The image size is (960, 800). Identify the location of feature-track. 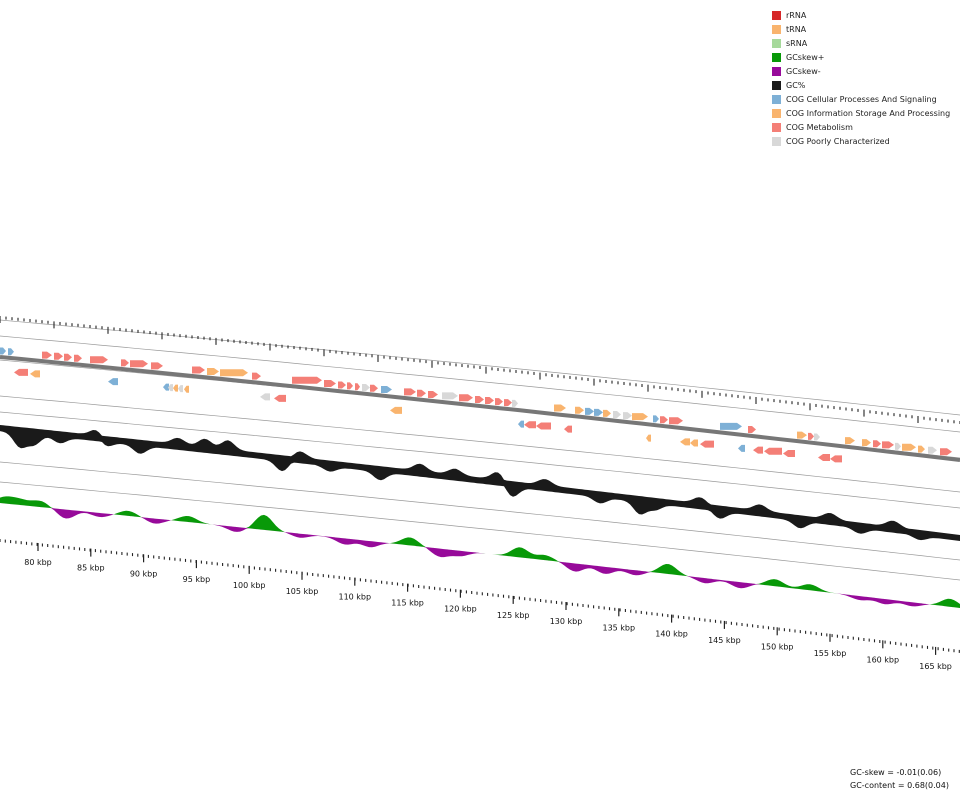
(476, 405).